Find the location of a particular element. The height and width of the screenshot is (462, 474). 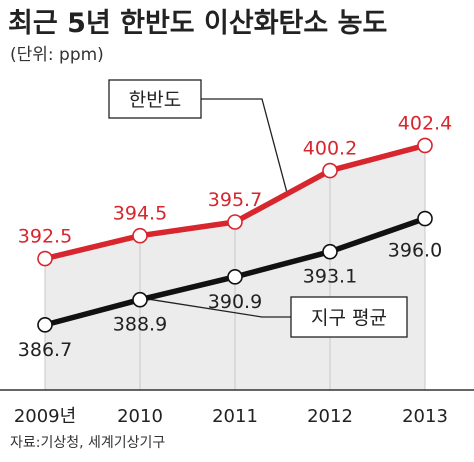

value-label-global: 388.9 is located at coordinates (140, 325).